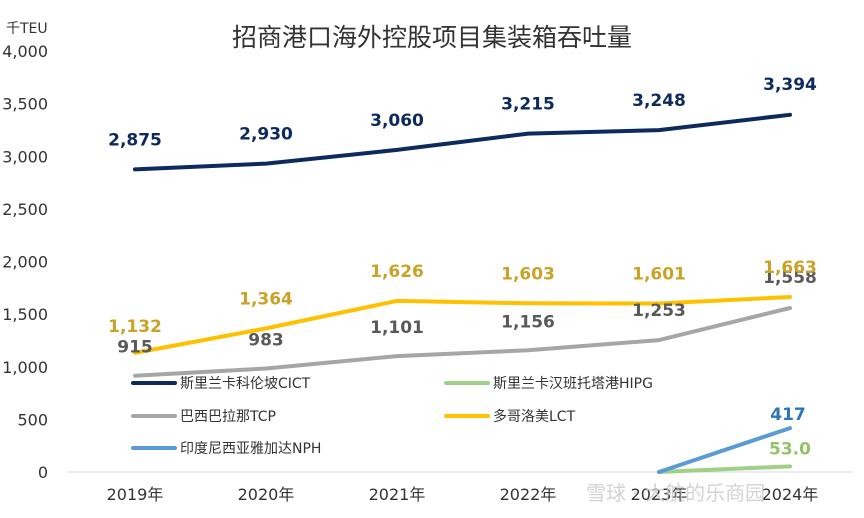 This screenshot has height=518, width=864. What do you see at coordinates (25, 367) in the screenshot?
I see `y-tick-label: 1,000` at bounding box center [25, 367].